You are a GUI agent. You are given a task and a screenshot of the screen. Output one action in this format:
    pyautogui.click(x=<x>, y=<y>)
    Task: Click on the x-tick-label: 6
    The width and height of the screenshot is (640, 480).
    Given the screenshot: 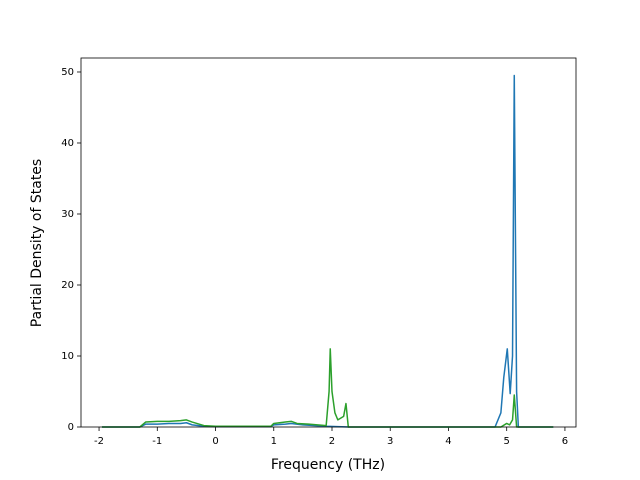 What is the action you would take?
    pyautogui.click(x=565, y=441)
    